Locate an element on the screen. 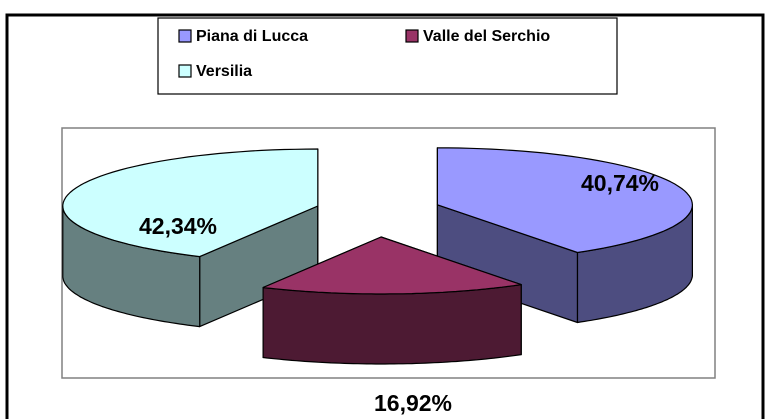 Image resolution: width=767 pixels, height=419 pixels. legend-label: Versilia is located at coordinates (224, 71).